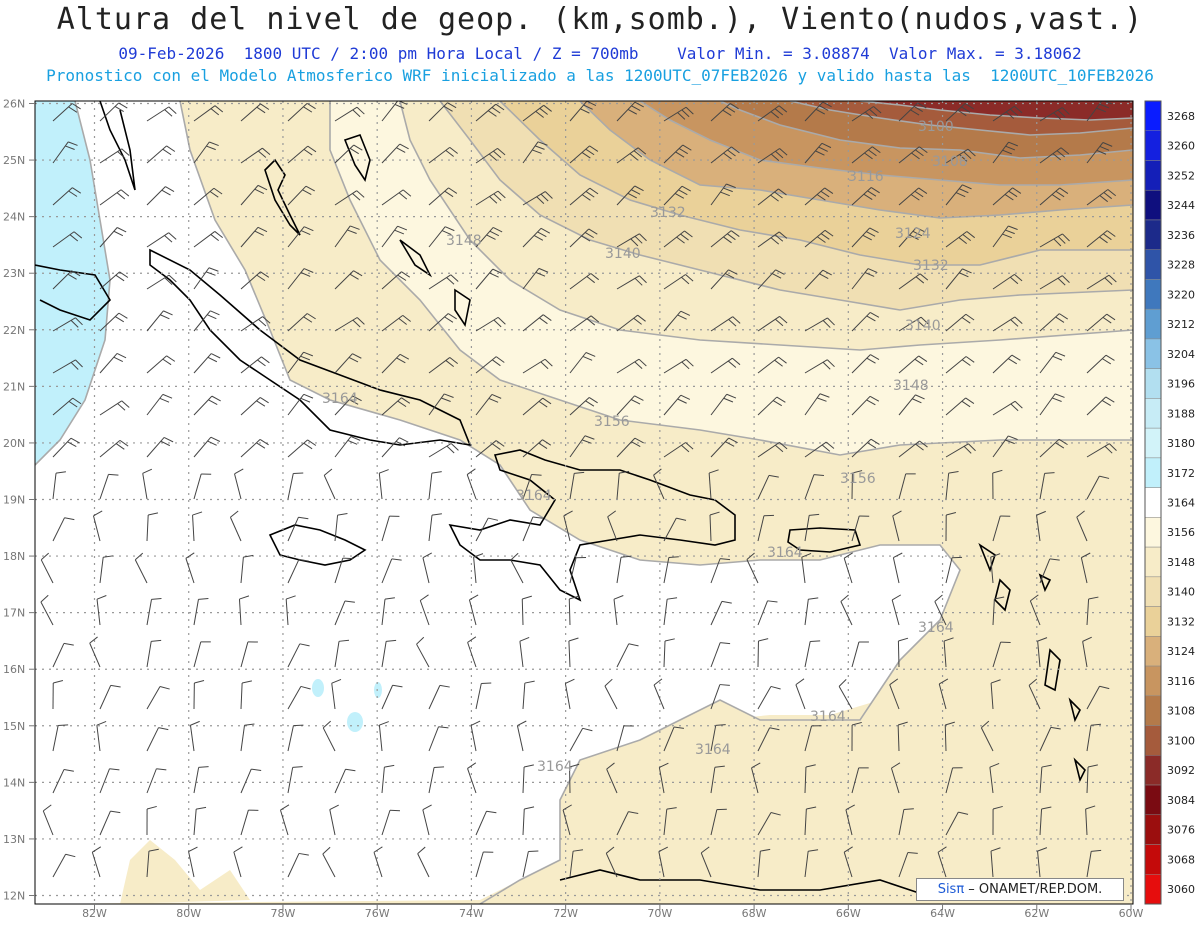 The height and width of the screenshot is (927, 1200). What do you see at coordinates (613, 912) in the screenshot?
I see `longitude-labels: 82W 80W 78W 76W 74W 72W 70W 68W 66W 64W 62W 60W` at bounding box center [613, 912].